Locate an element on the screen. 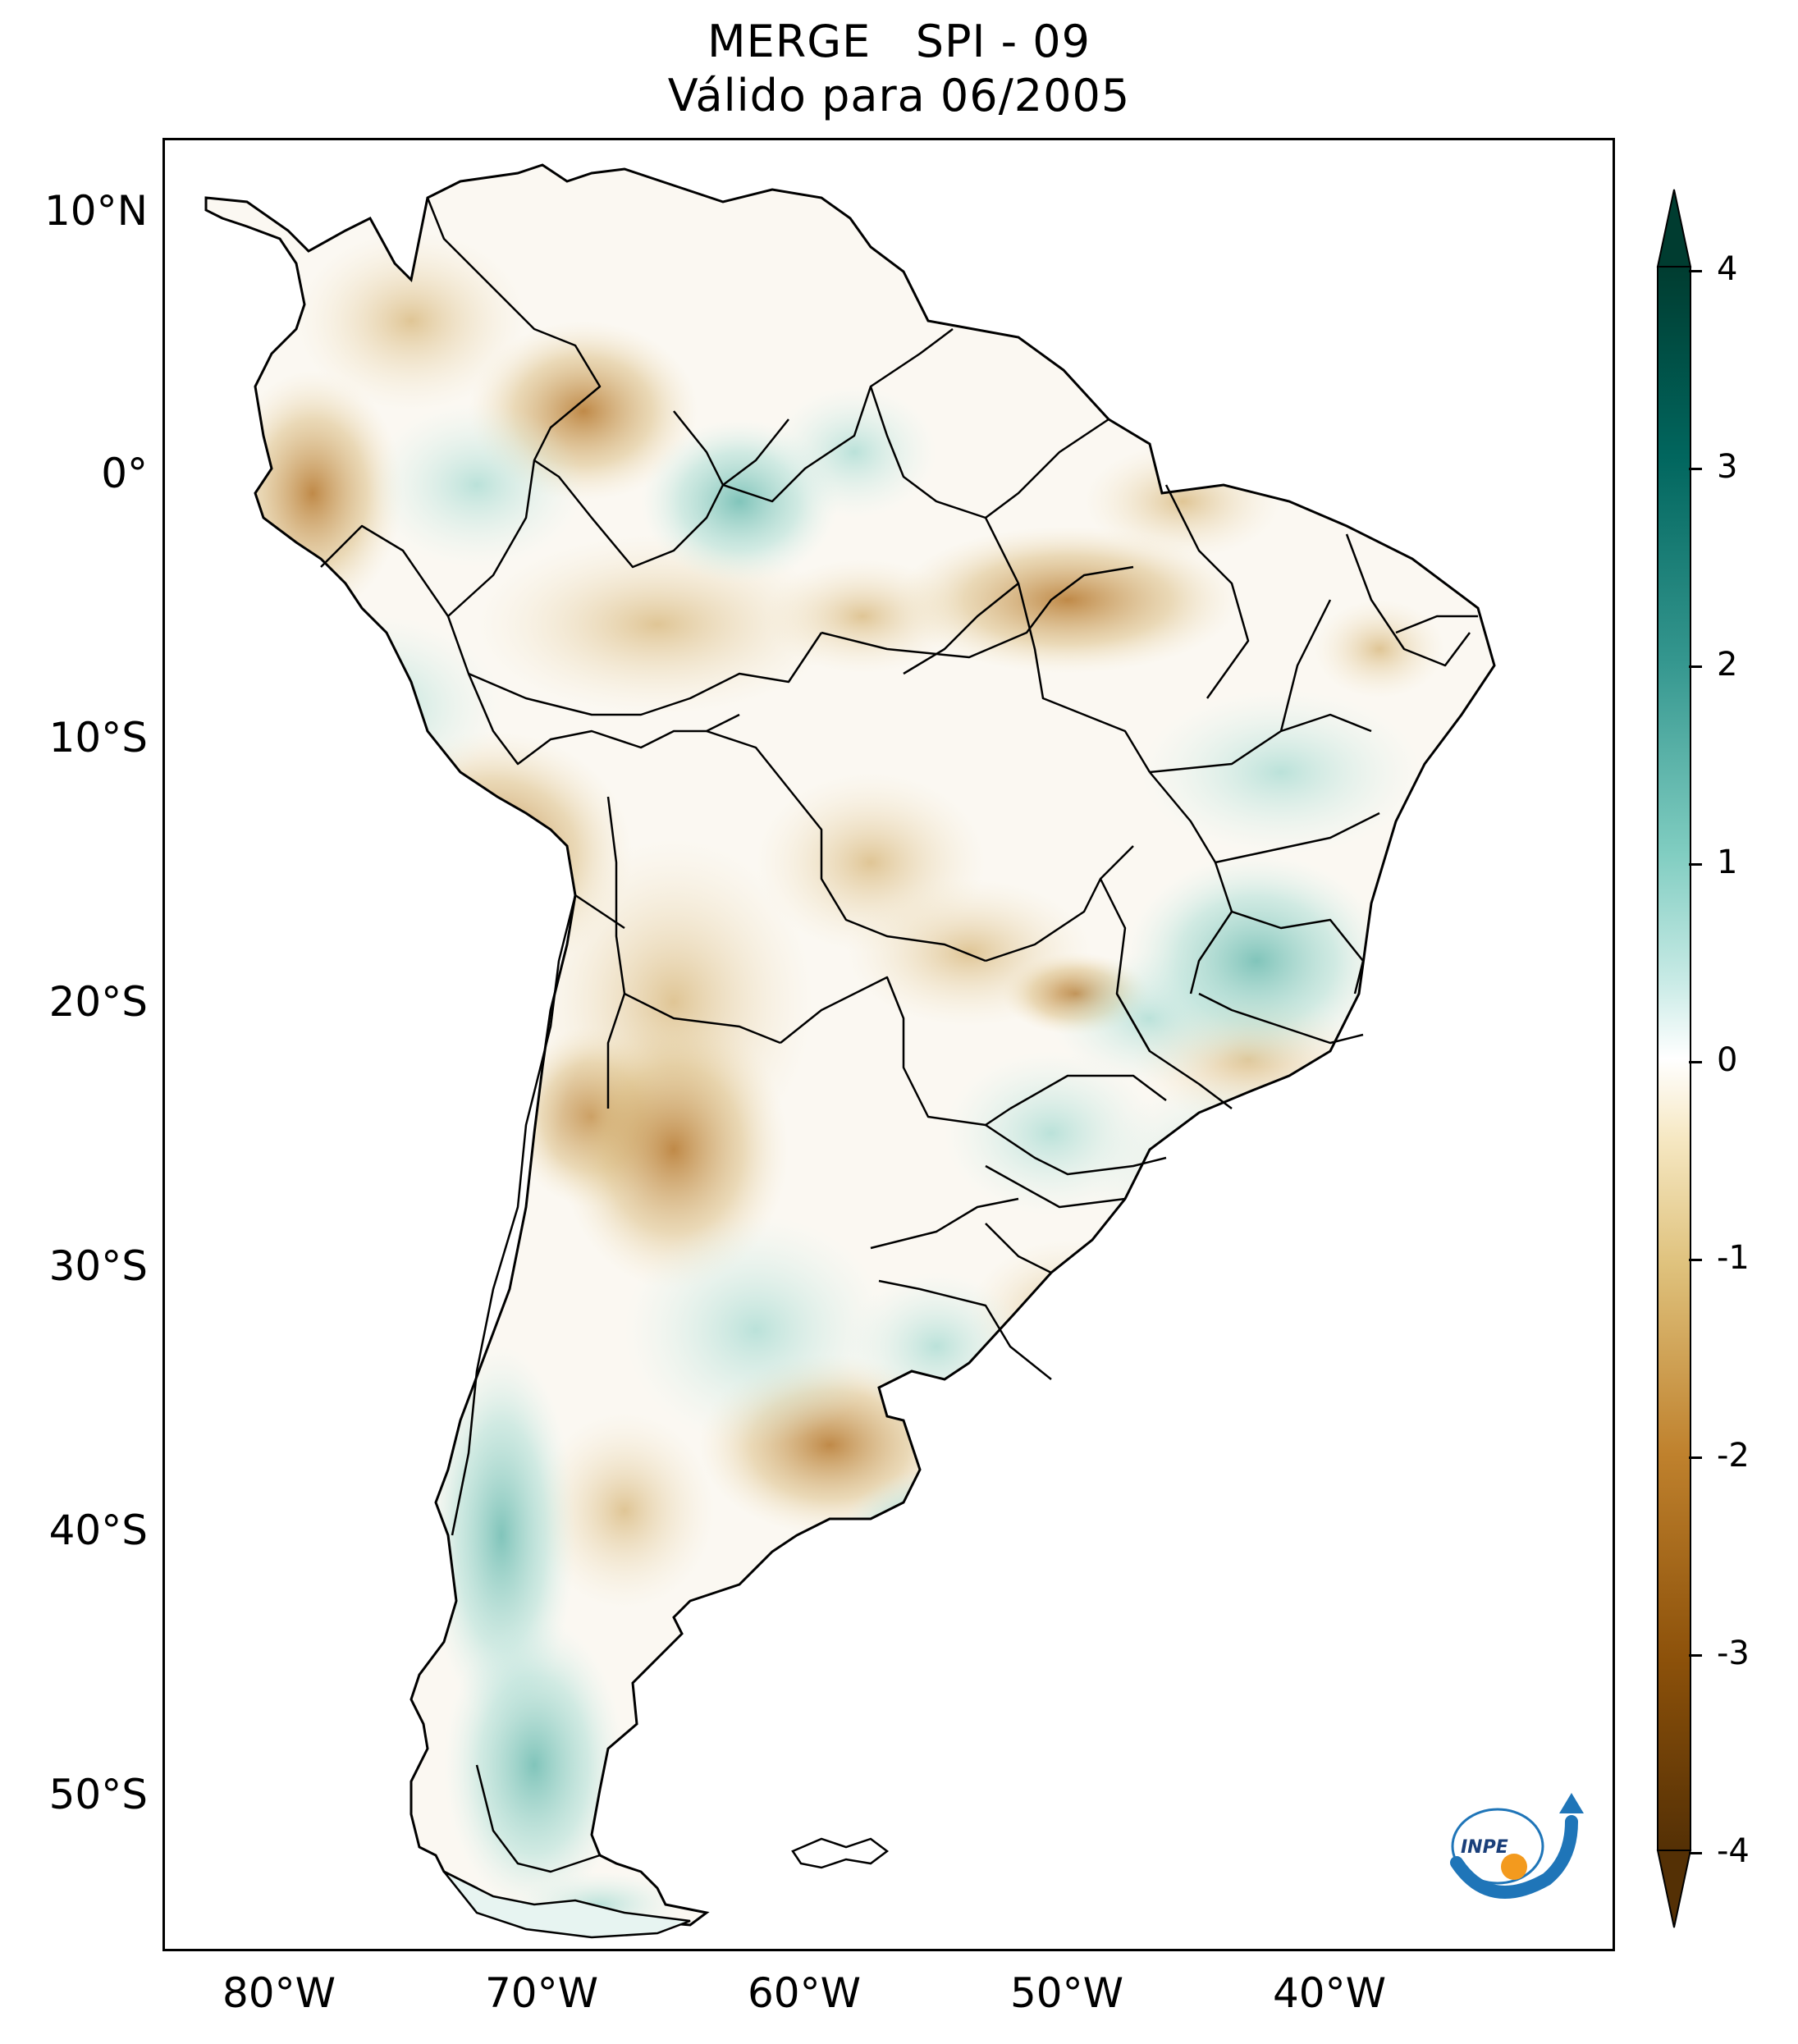  lat-label-20s: 20°S is located at coordinates (98, 1002).